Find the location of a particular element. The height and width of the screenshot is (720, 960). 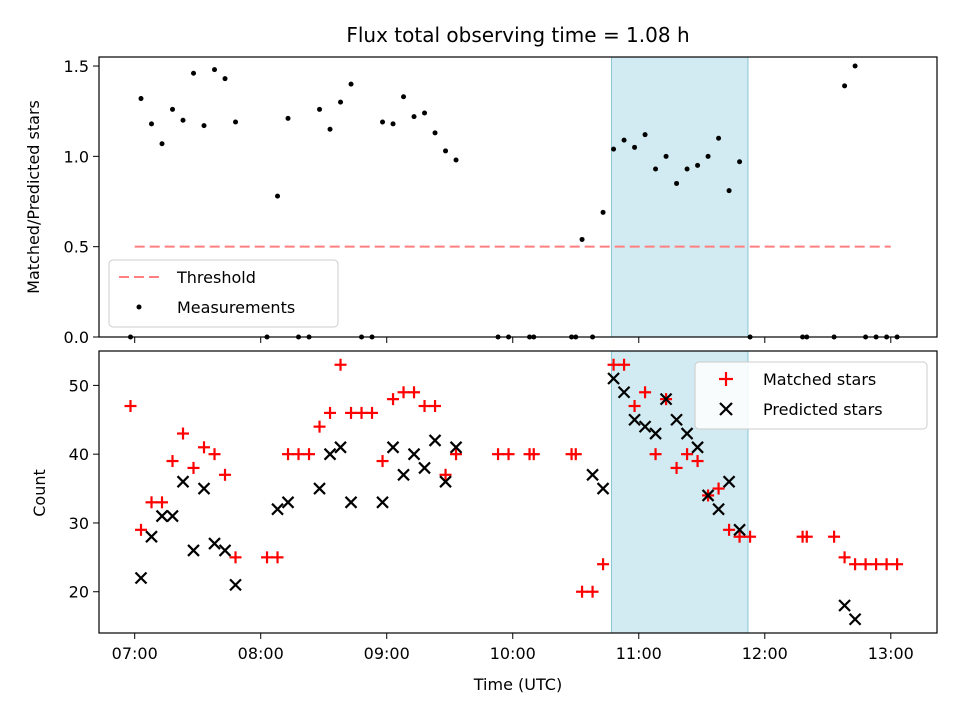

legend-matched-label: Matched stars is located at coordinates (819, 379).